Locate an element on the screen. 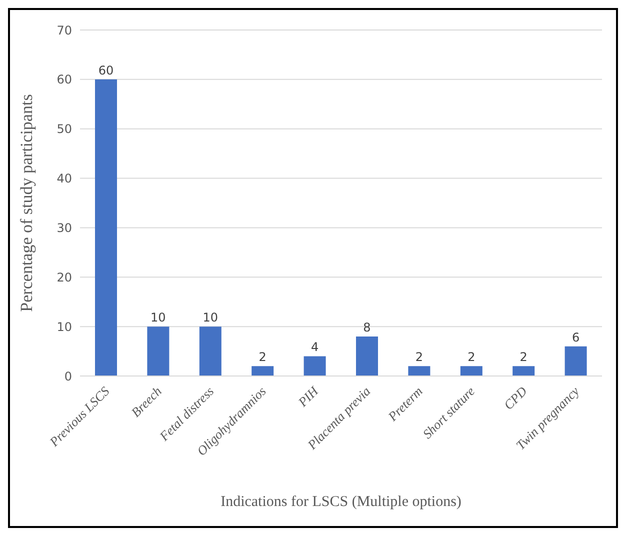  data-label: 60 is located at coordinates (106, 70).